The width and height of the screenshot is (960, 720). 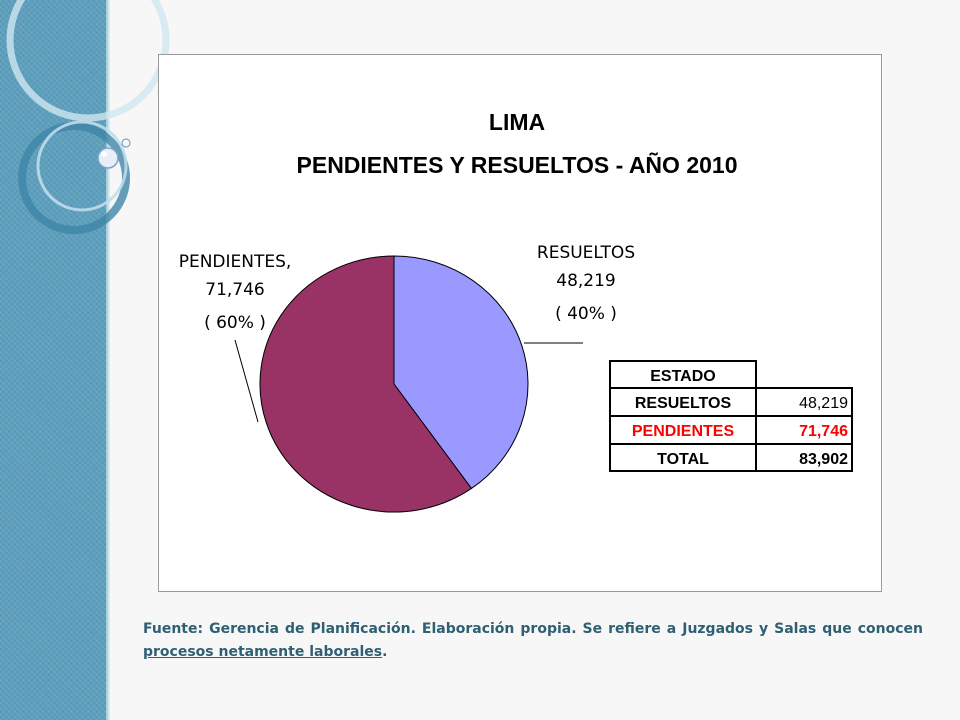 What do you see at coordinates (683, 459) in the screenshot?
I see `table-row-total-label: TOTAL` at bounding box center [683, 459].